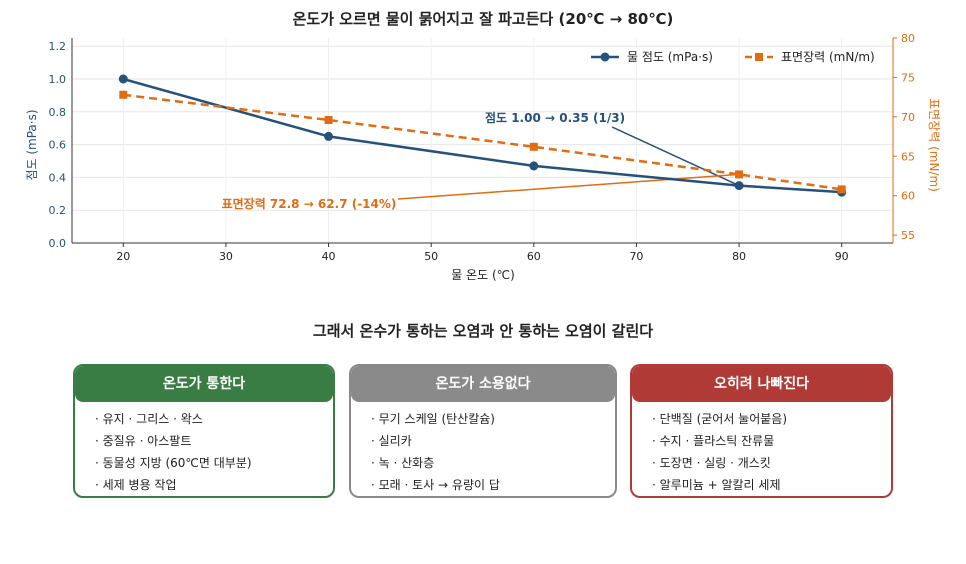 This screenshot has height=564, width=966. What do you see at coordinates (713, 441) in the screenshot?
I see `list-item: · 수지 · 플라스틱 잔류물` at bounding box center [713, 441].